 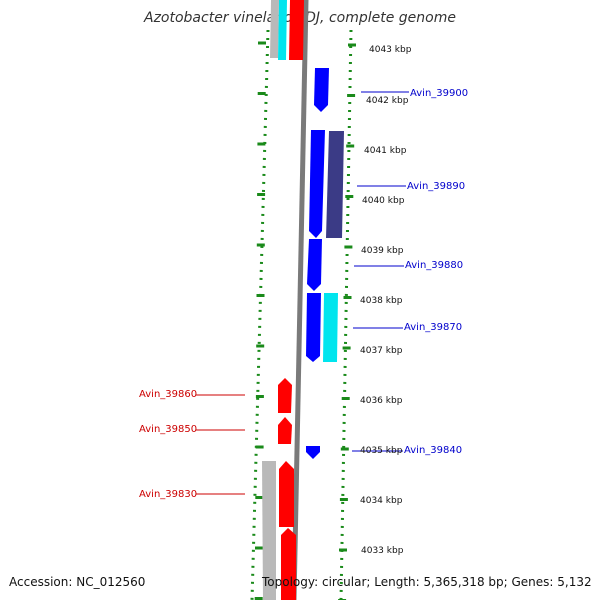 What do you see at coordinates (168, 494) in the screenshot?
I see `gene-label: Avin_39830` at bounding box center [168, 494].